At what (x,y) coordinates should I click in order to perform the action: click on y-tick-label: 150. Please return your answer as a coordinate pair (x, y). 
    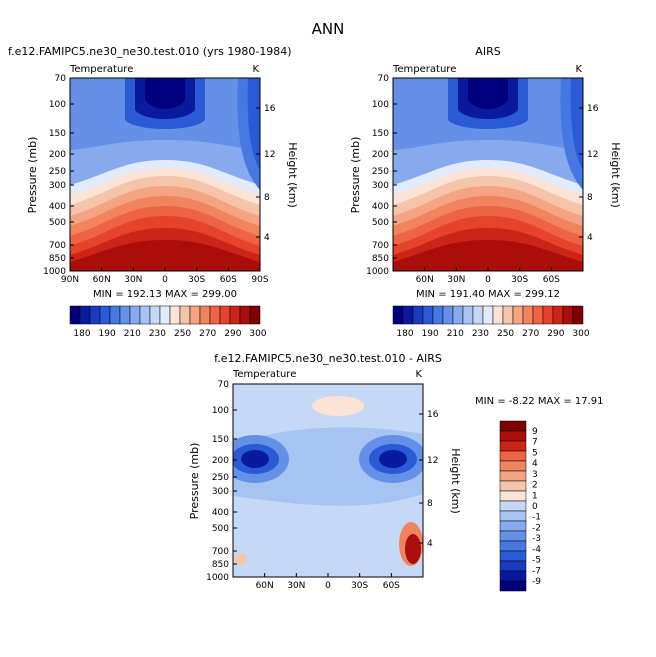
    Looking at the image, I should click on (380, 134).